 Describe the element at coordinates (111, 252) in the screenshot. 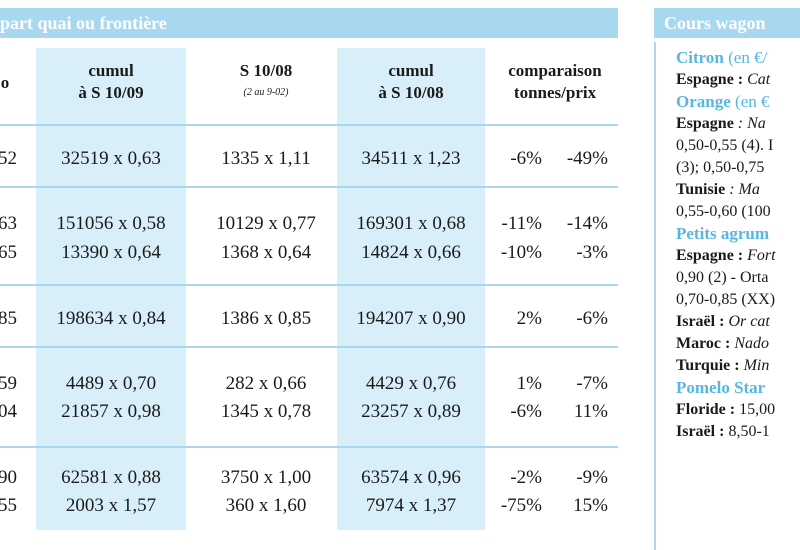

I see `cell-cumul-09: 13390 x 0,64` at that location.